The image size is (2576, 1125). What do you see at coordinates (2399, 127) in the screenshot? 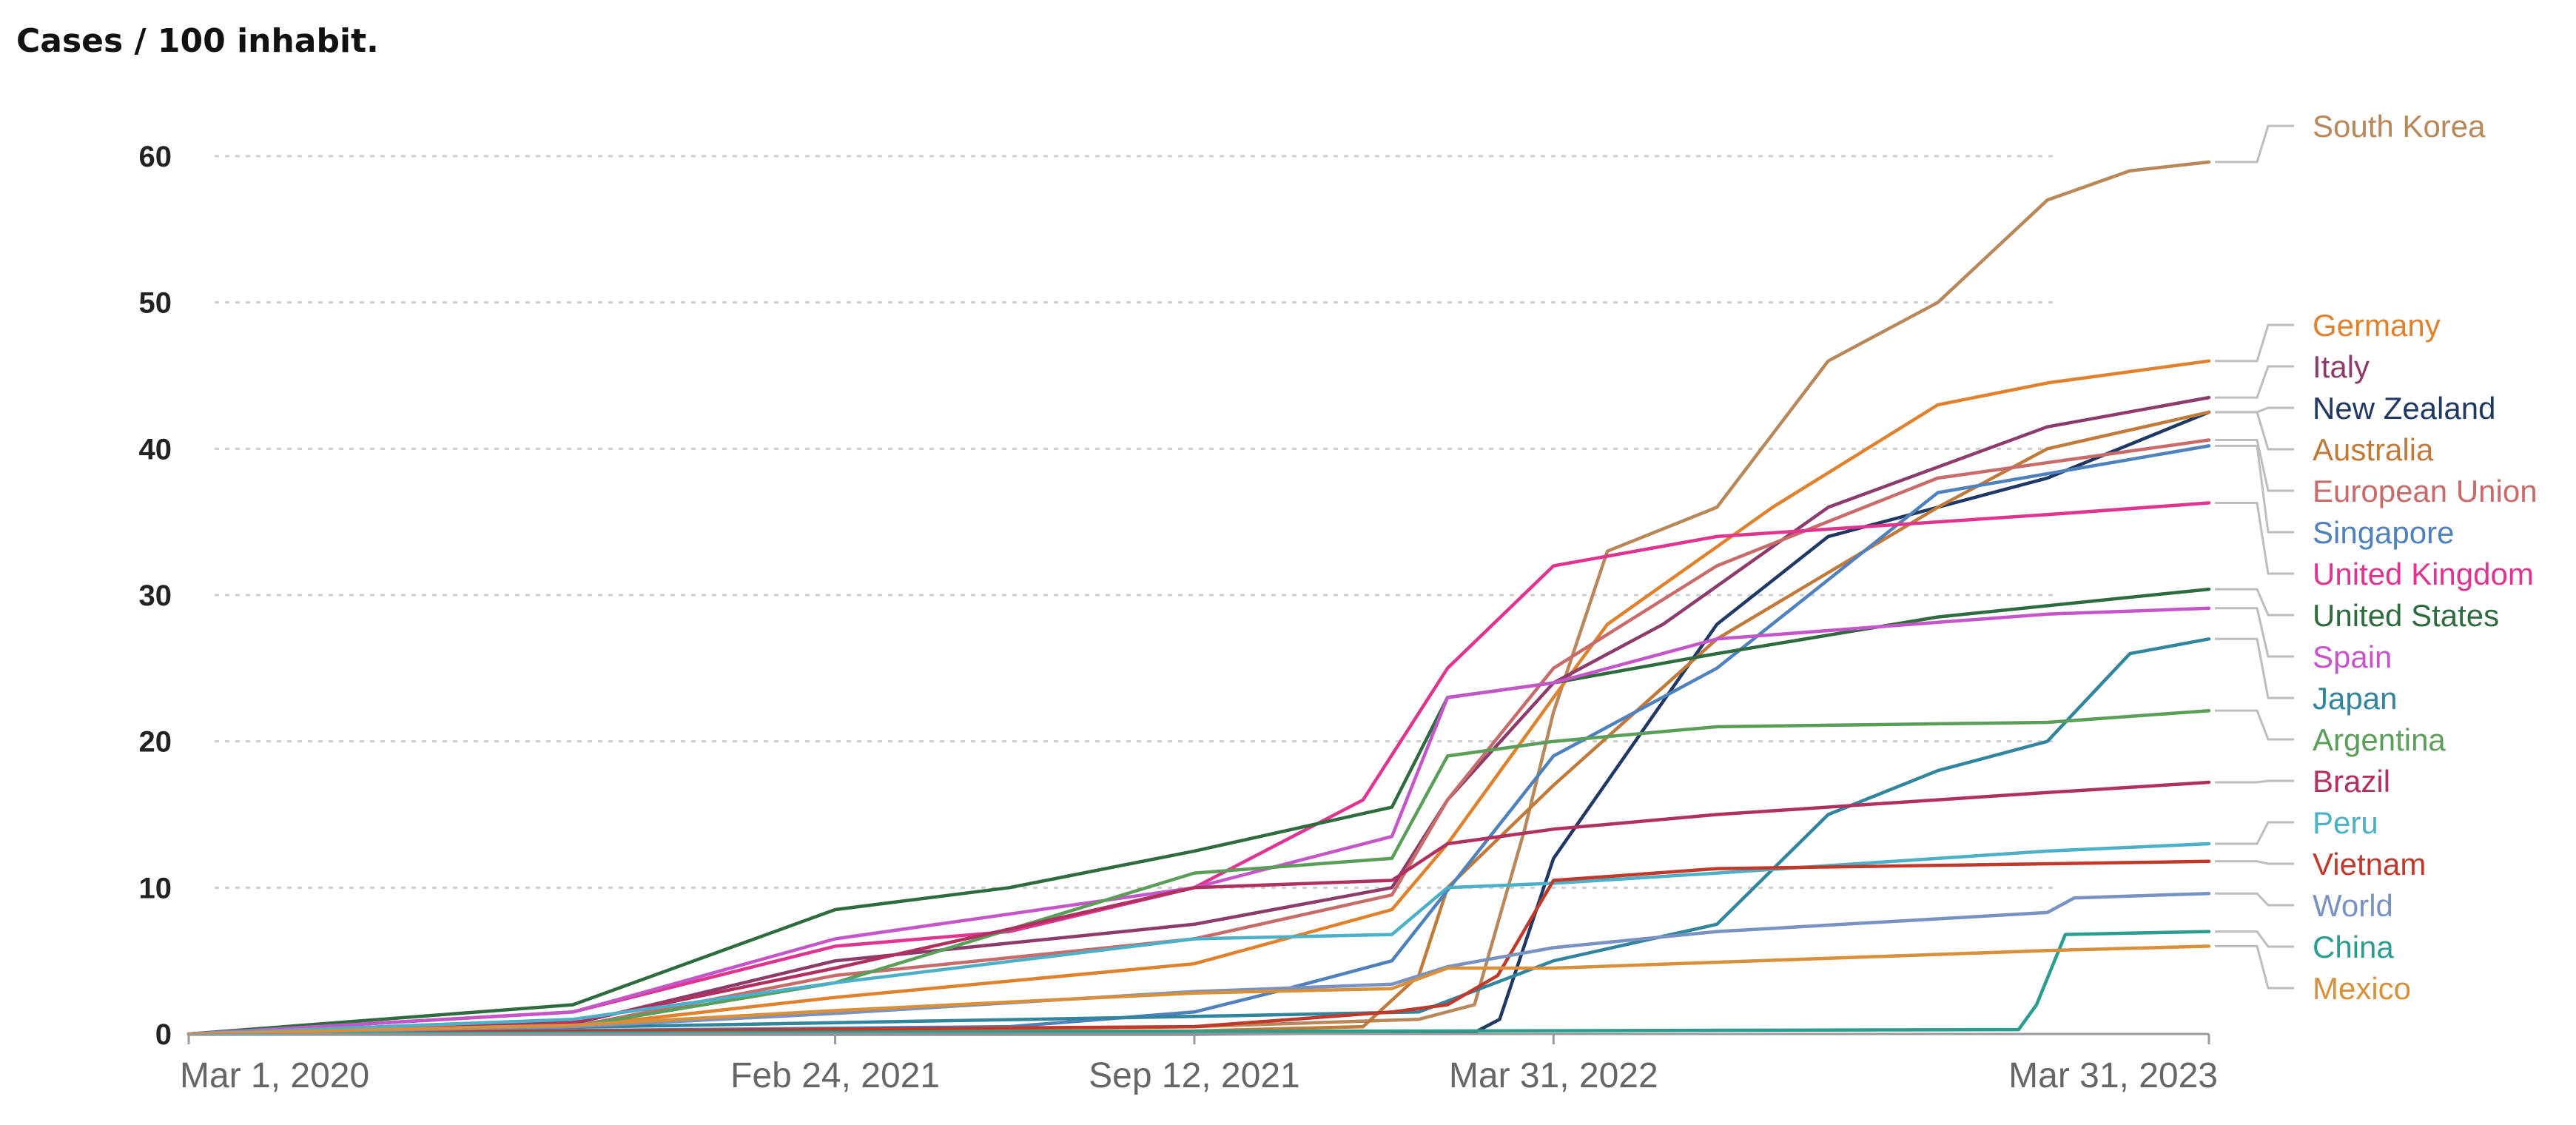
I see `series-label: South Korea` at bounding box center [2399, 127].